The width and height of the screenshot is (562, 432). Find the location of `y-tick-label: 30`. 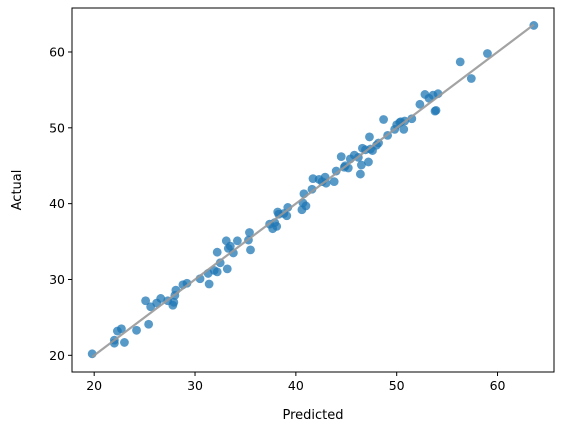

y-tick-label: 30 is located at coordinates (57, 279).